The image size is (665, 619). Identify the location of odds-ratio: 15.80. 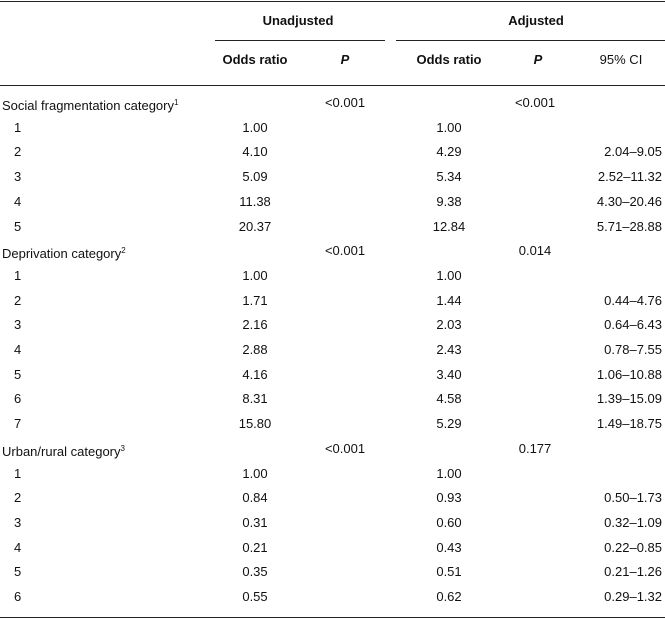
(255, 424).